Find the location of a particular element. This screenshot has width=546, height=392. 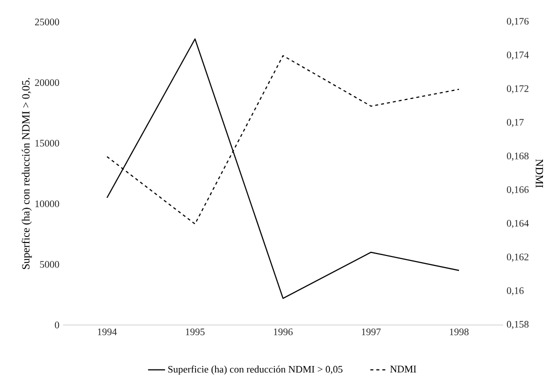

legend-label: NDMI is located at coordinates (403, 369).